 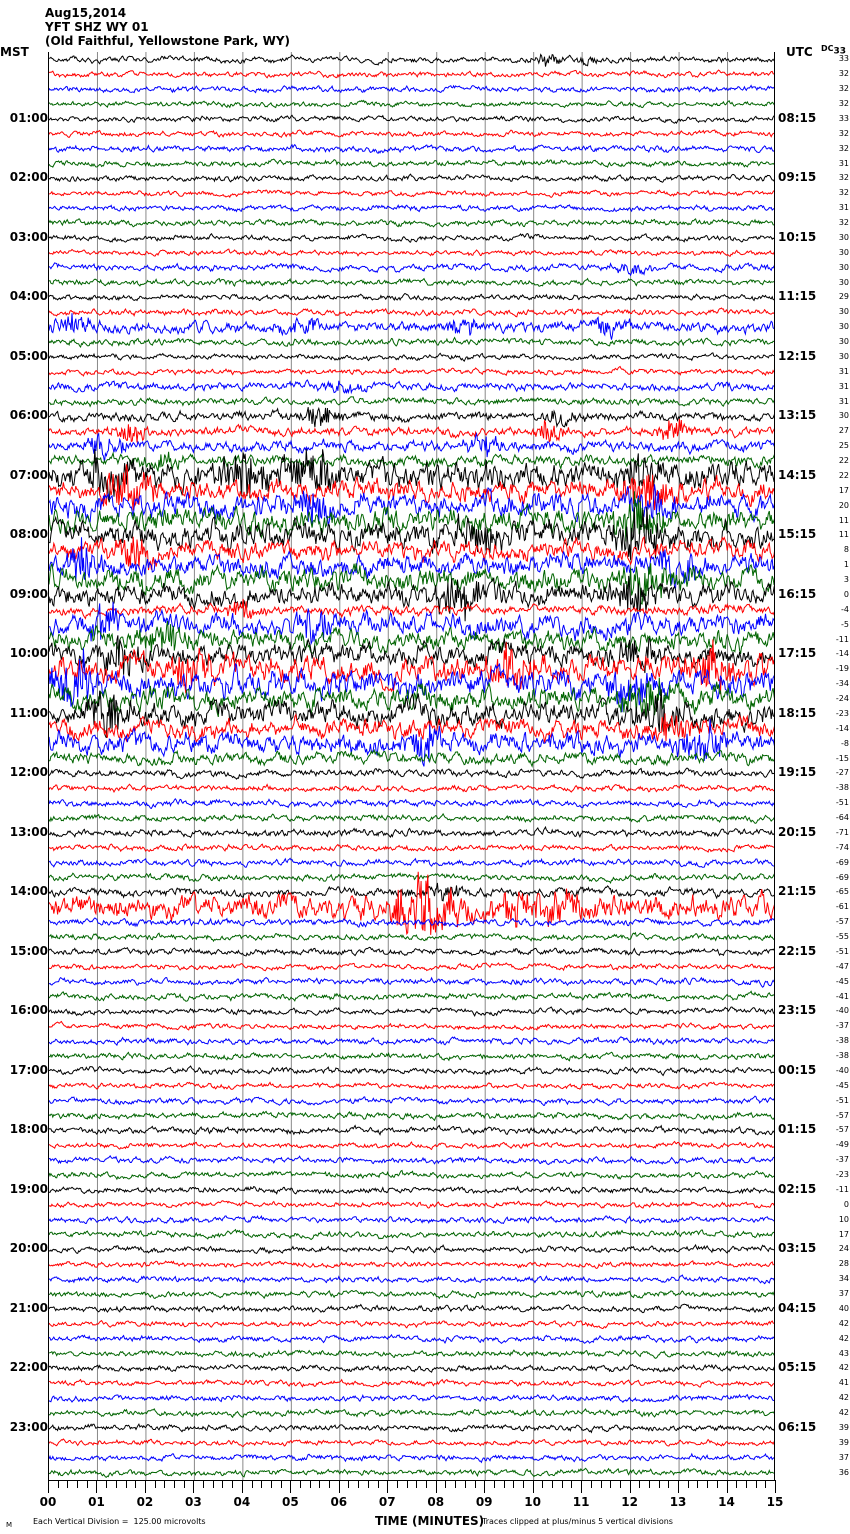 What do you see at coordinates (842, 862) in the screenshot?
I see `dc-value: -69` at bounding box center [842, 862].